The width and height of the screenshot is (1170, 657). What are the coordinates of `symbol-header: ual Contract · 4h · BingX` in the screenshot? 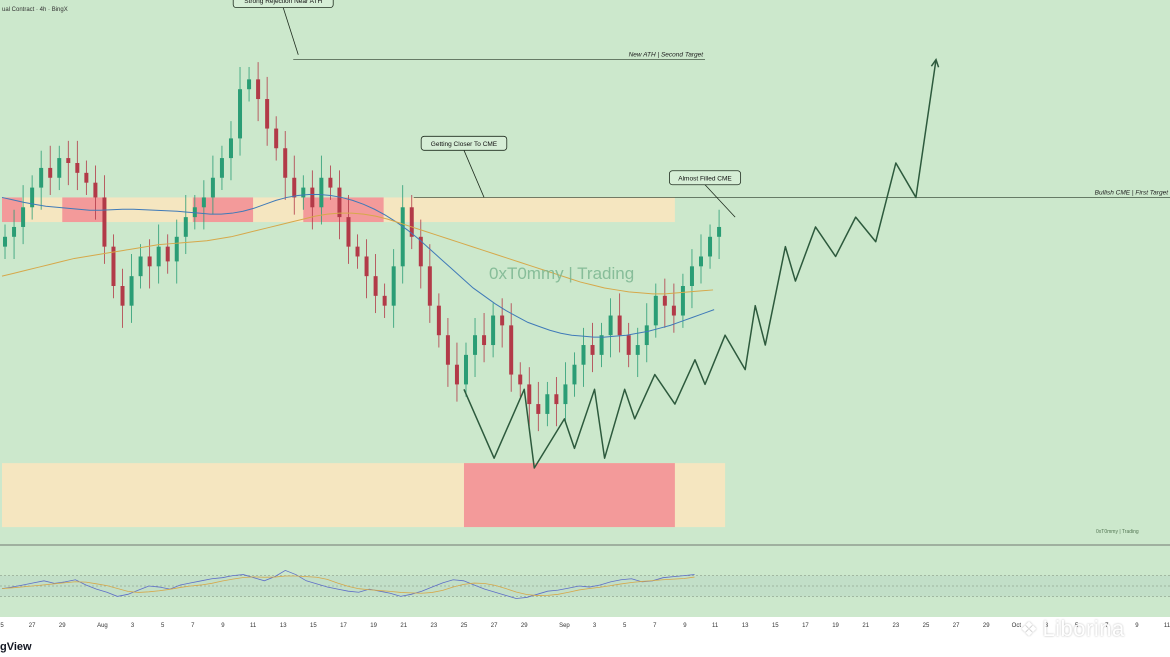 It's located at (35, 10).